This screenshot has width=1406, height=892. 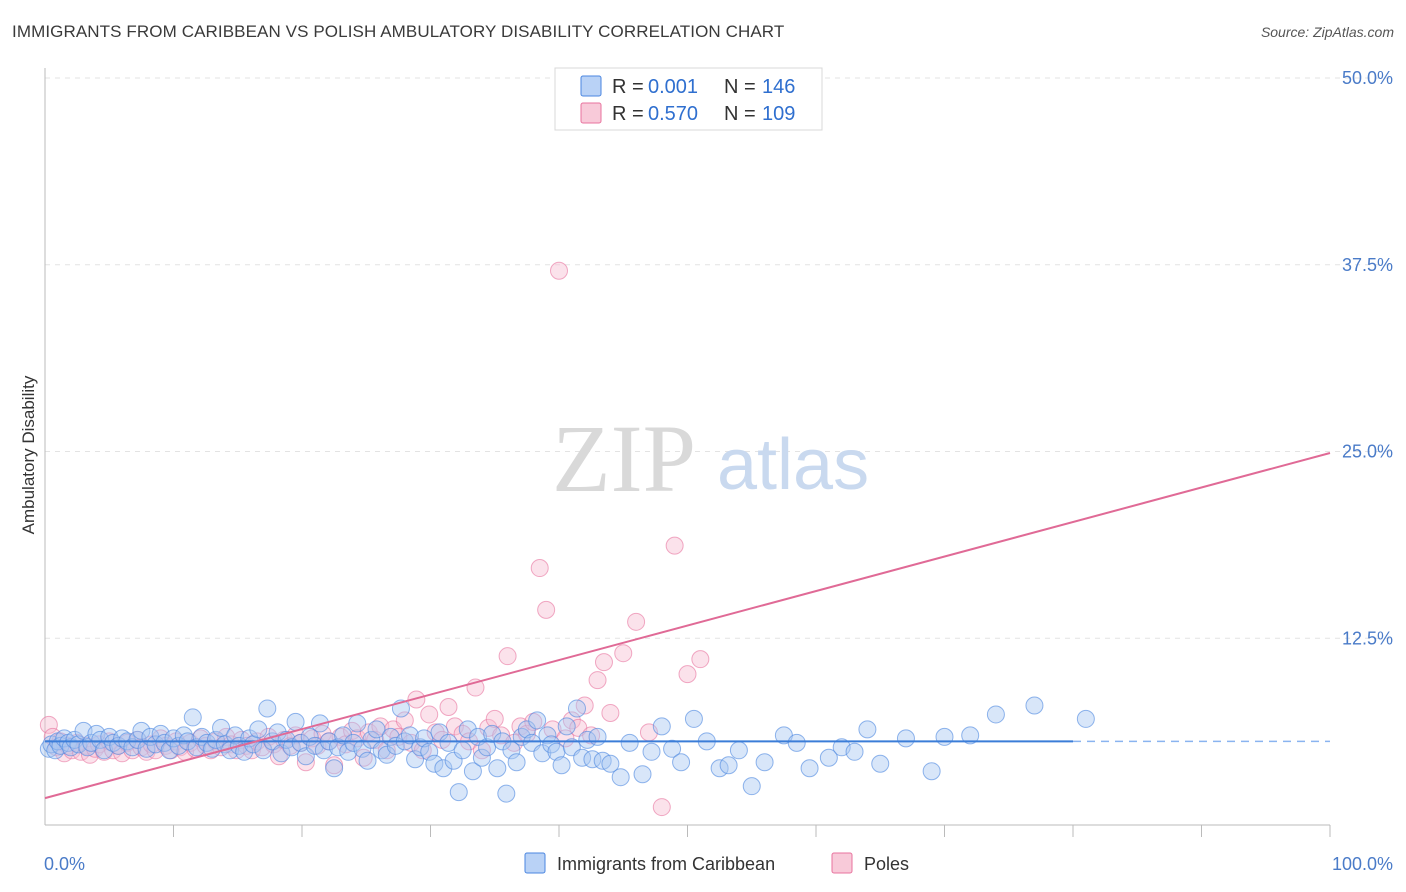 I want to click on y-tick-label: 50.0%, so click(x=1367, y=78).